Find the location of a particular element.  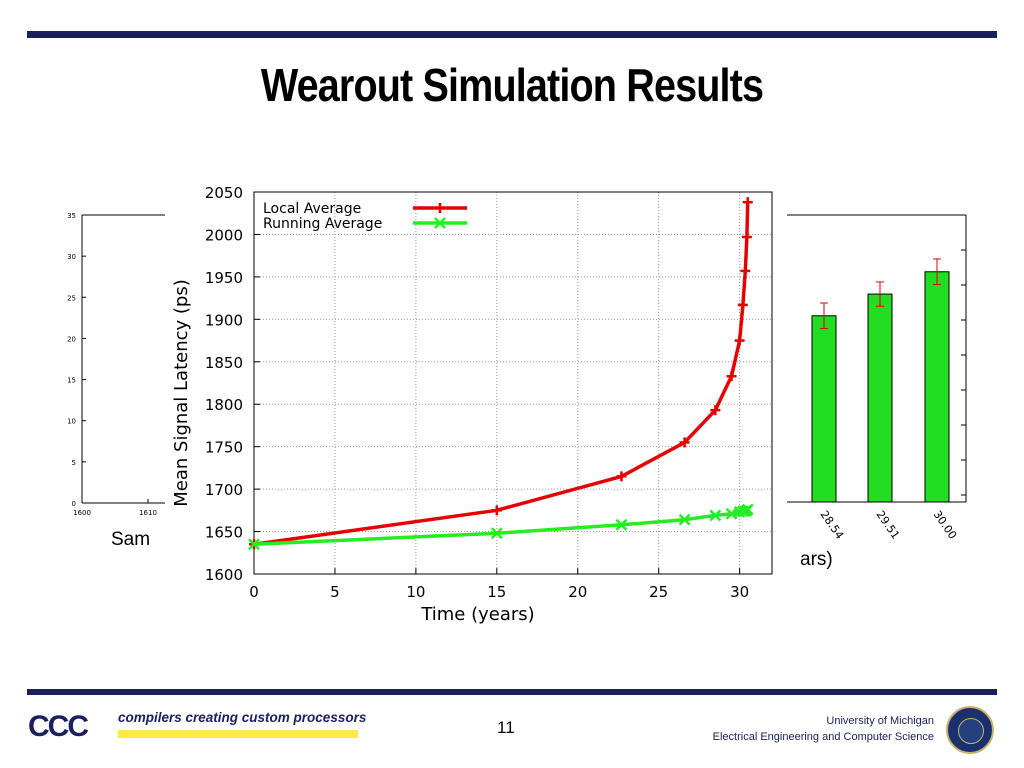

y-tick-label: 1950 is located at coordinates (224, 278).